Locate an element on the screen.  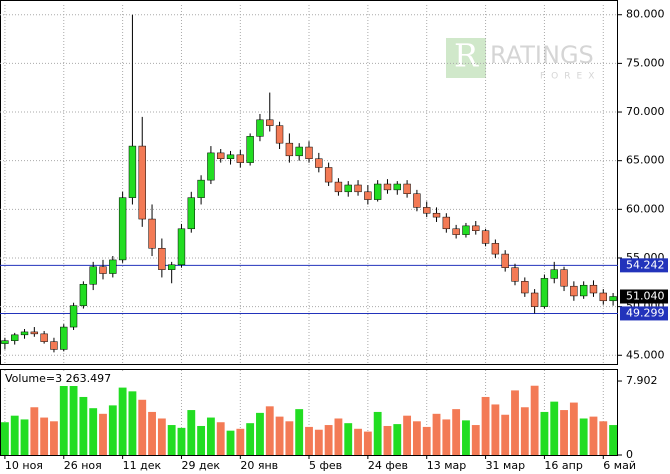
y-tick-label: 60.000 is located at coordinates (645, 208).